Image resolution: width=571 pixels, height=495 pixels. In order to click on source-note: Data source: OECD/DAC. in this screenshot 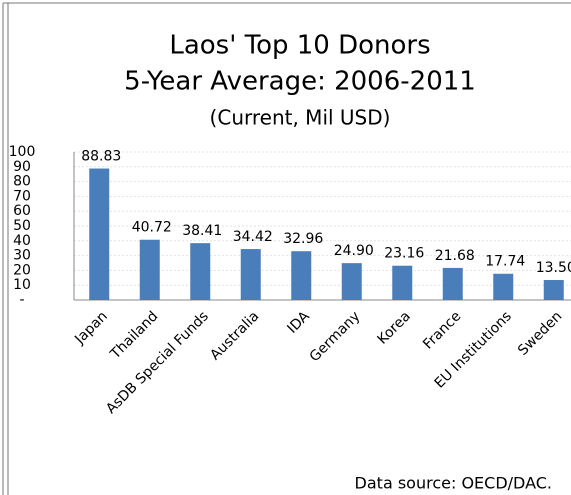, I will do `click(453, 483)`.